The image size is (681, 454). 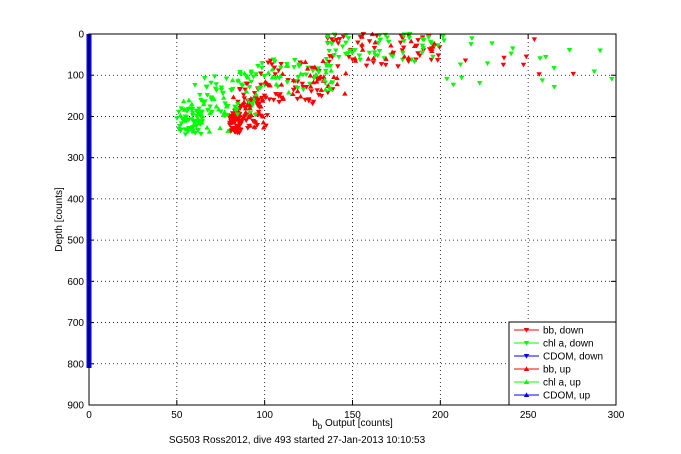 What do you see at coordinates (567, 396) in the screenshot?
I see `legend-entry: CDOM, up` at bounding box center [567, 396].